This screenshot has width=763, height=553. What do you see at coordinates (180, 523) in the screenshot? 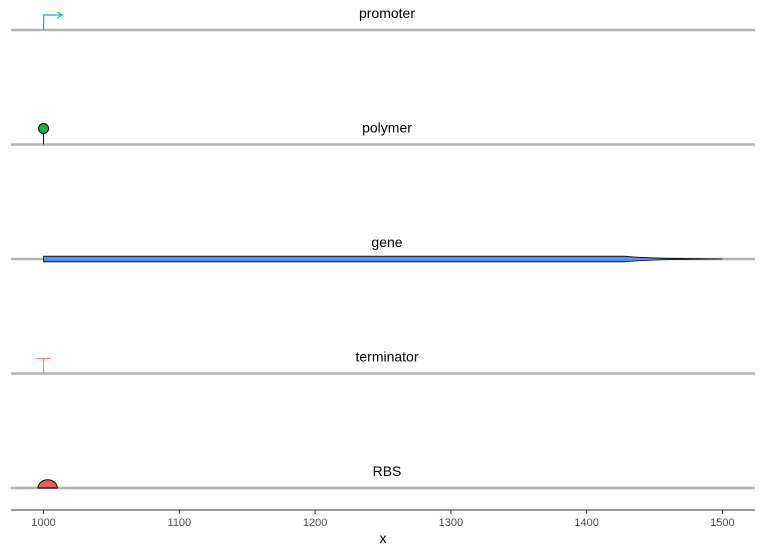
I see `x-tick-label: 1100` at bounding box center [180, 523].